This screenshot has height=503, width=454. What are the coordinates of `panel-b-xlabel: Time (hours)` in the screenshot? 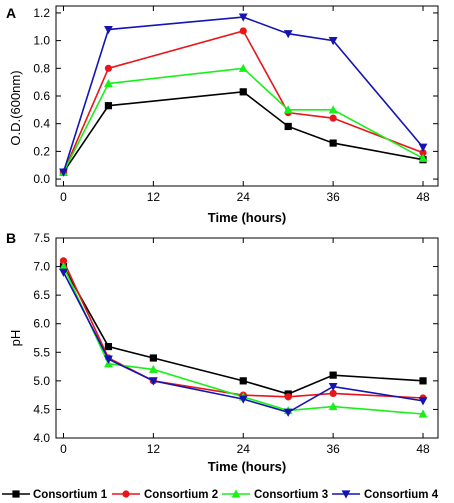 It's located at (247, 466).